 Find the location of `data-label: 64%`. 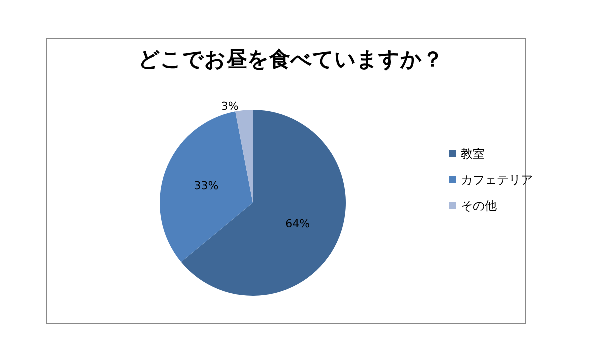

data-label: 64% is located at coordinates (298, 224).